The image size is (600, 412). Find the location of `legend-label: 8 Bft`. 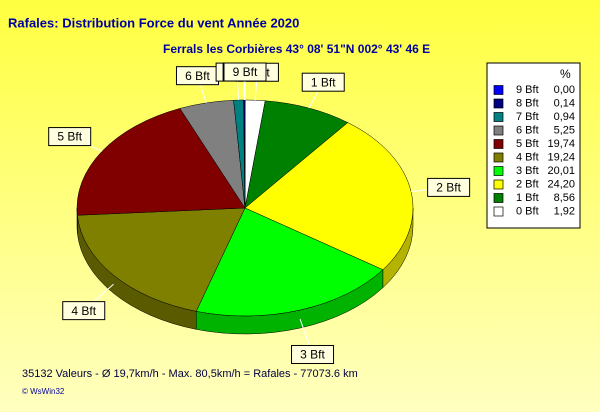

legend-label: 8 Bft is located at coordinates (527, 103).